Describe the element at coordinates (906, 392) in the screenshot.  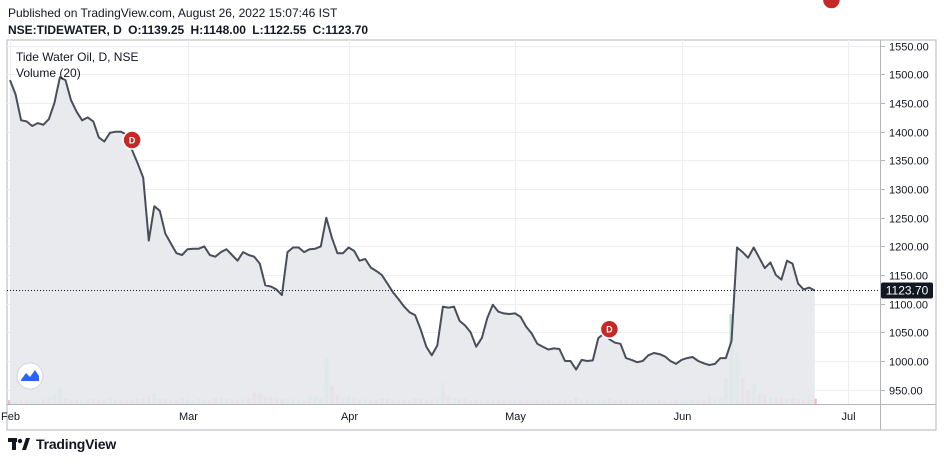
I see `y-tick-label: 950.00` at that location.